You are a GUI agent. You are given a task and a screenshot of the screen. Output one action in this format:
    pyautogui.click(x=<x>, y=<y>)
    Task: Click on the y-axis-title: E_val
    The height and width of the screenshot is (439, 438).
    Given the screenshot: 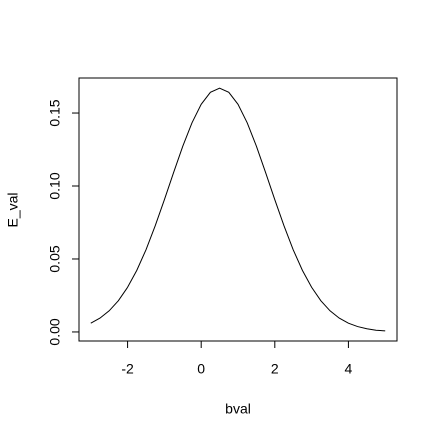 What is the action you would take?
    pyautogui.click(x=13, y=209)
    